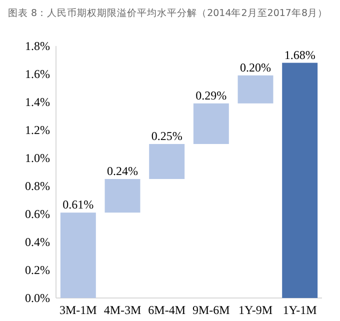  Describe the element at coordinates (37, 298) in the screenshot. I see `y-tick-label: 0.0%` at that location.